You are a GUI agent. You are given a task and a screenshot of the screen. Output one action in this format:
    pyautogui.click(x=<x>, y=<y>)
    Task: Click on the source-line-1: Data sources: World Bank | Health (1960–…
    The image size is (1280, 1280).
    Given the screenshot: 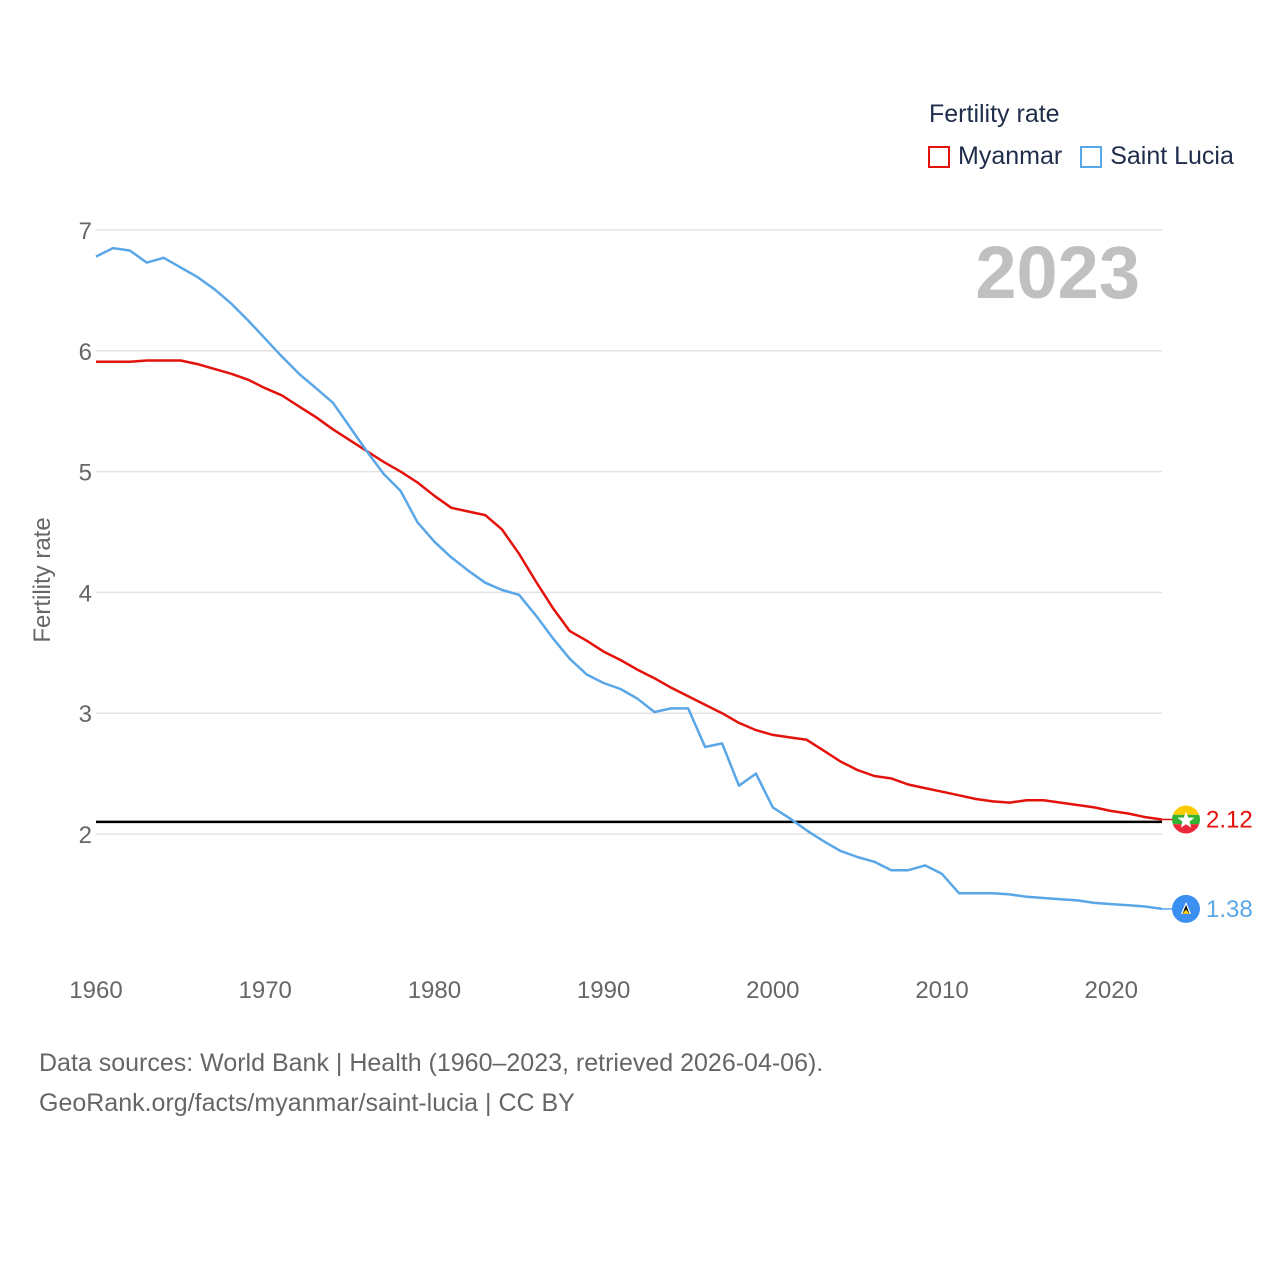 What is the action you would take?
    pyautogui.click(x=431, y=1063)
    